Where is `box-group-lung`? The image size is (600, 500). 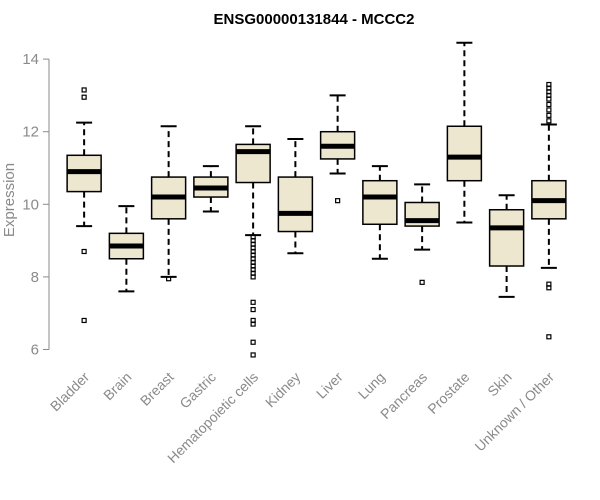 box-group-lung is located at coordinates (380, 212).